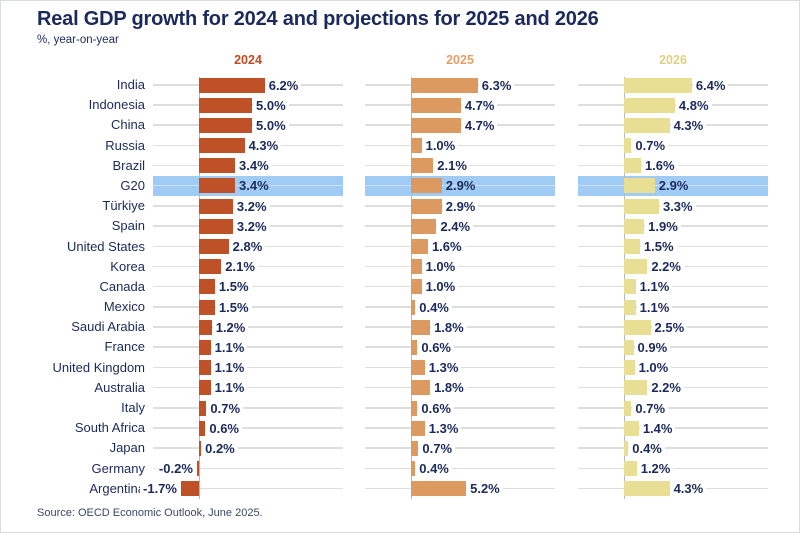 The height and width of the screenshot is (533, 800). I want to click on bar-2025-italy, so click(414, 408).